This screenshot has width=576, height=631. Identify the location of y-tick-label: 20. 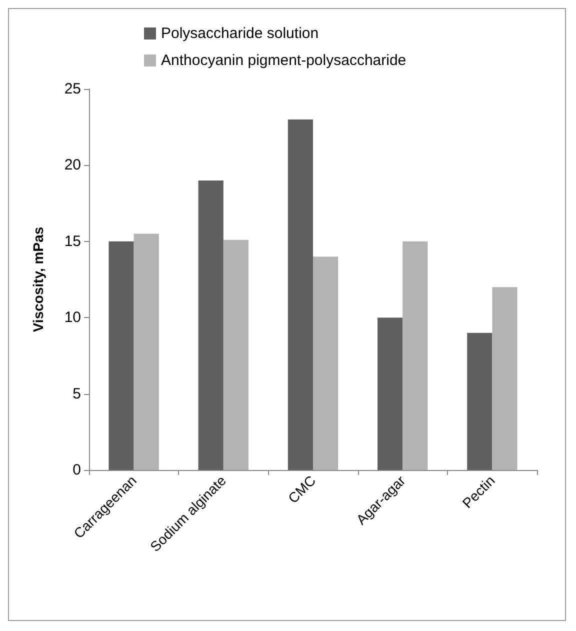
(72, 165).